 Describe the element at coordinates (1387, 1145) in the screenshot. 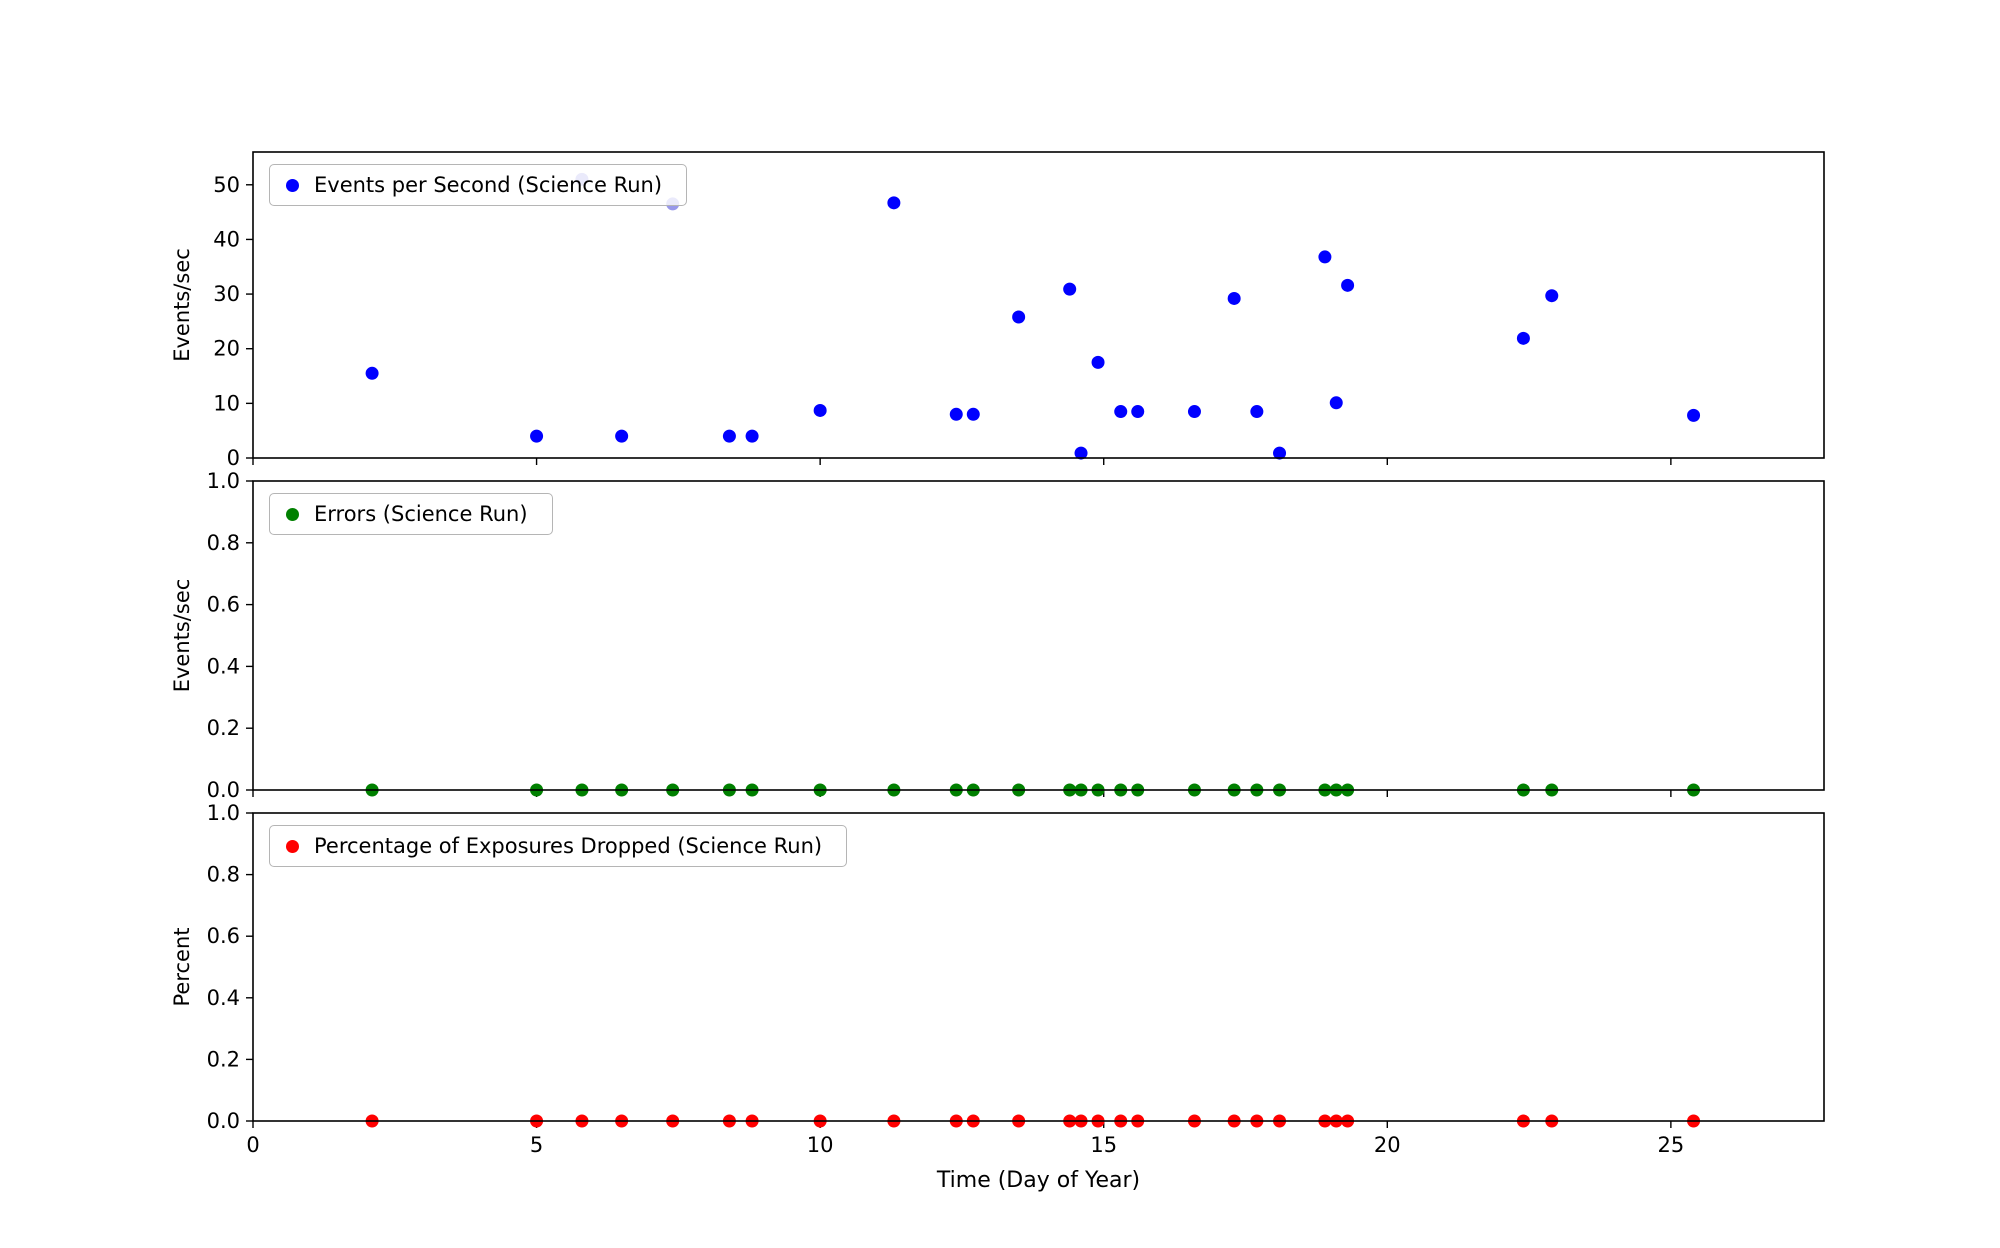

I see `x-tick-label: 20` at that location.